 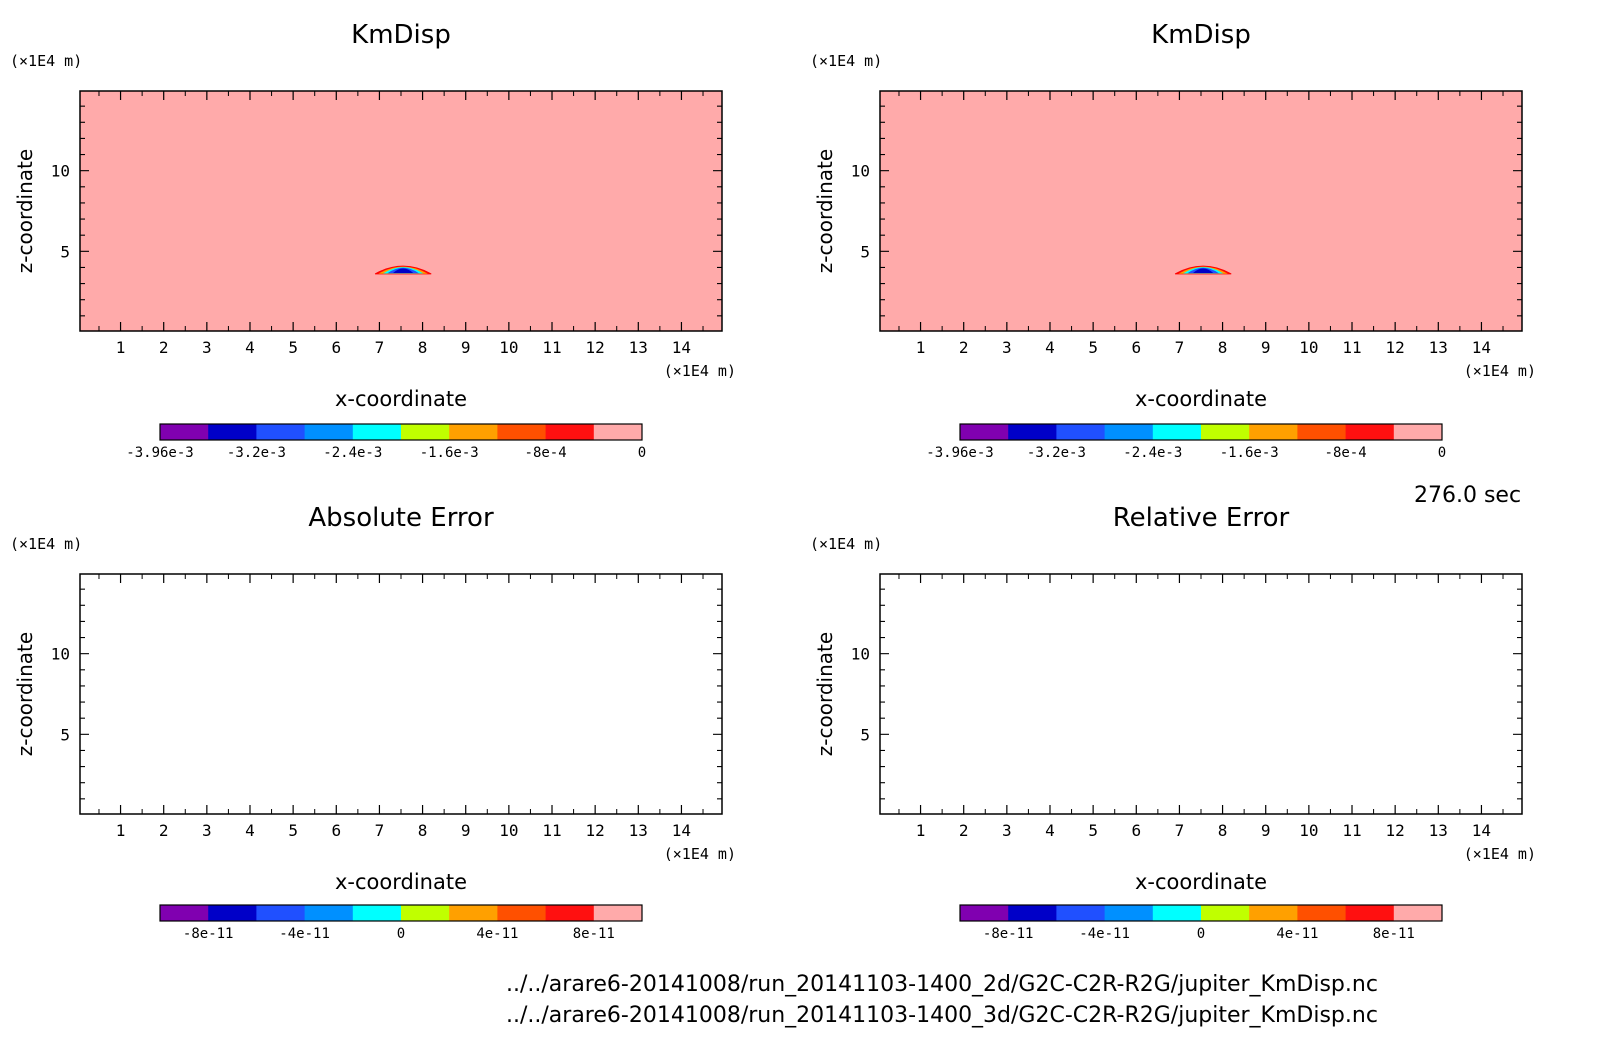 I want to click on anomaly-contour, so click(x=1203, y=270).